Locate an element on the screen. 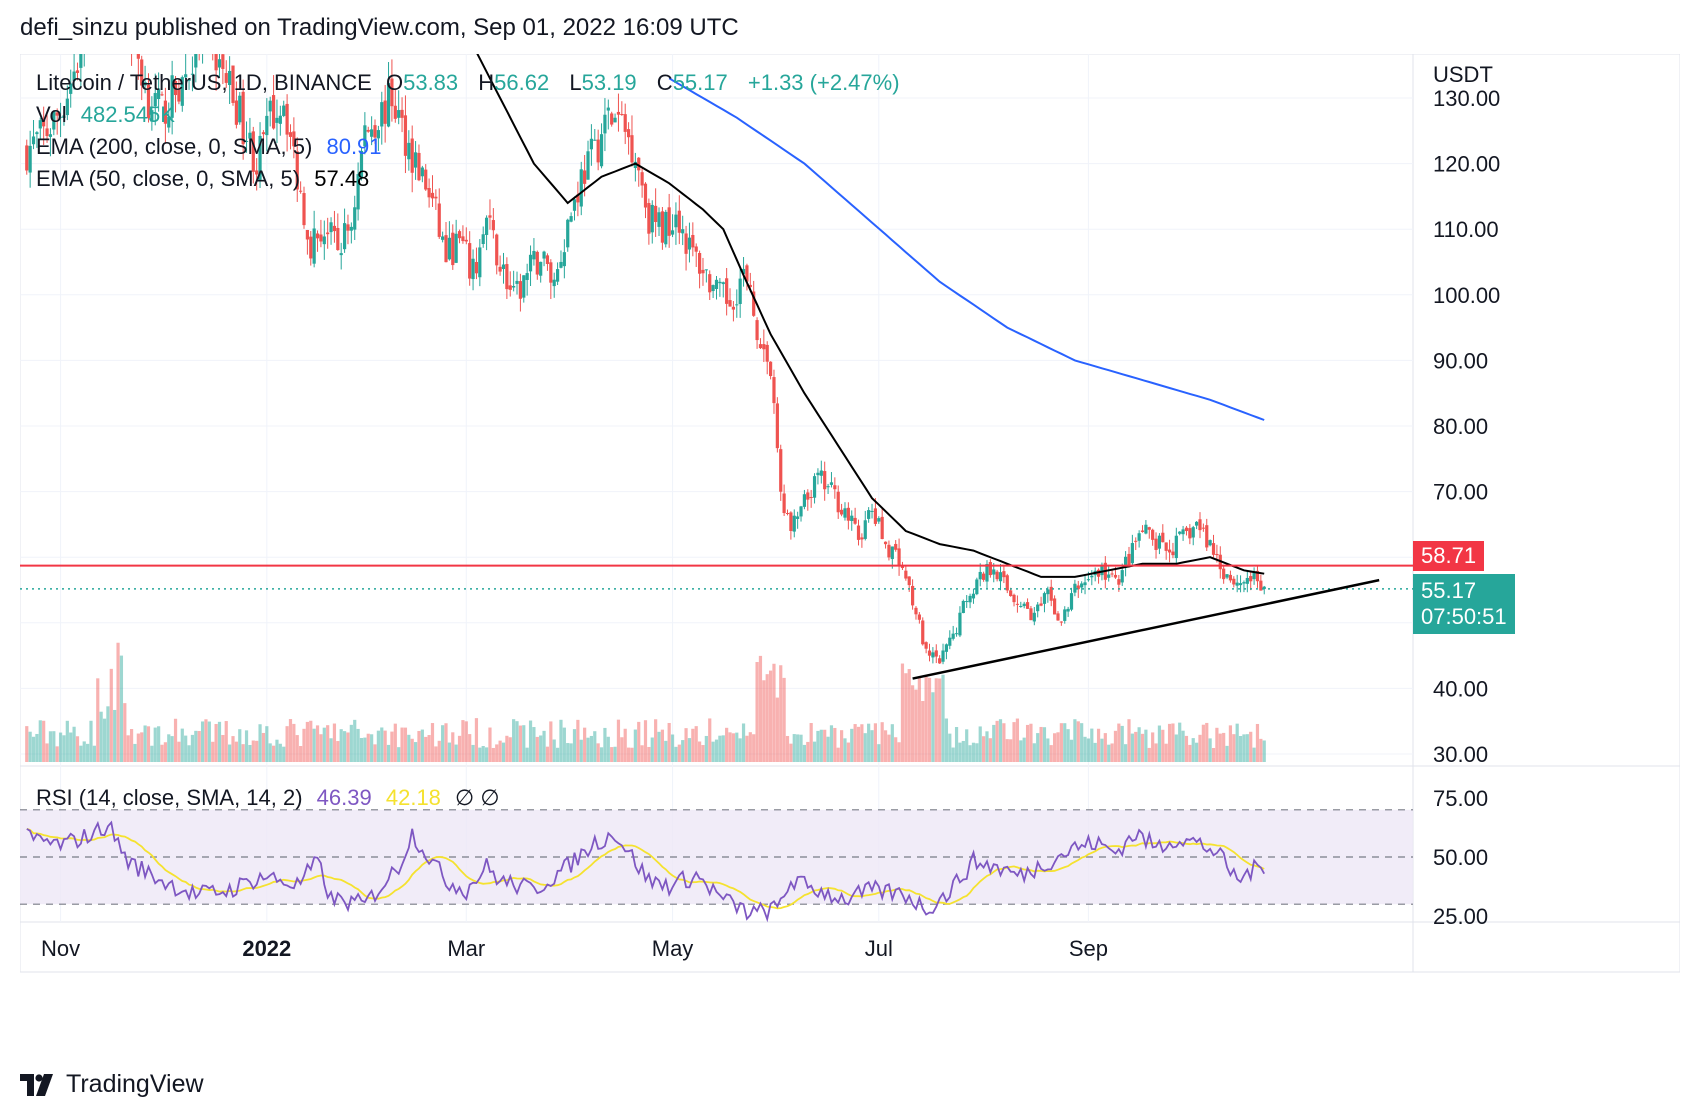 The height and width of the screenshot is (1120, 1692). symbol-label: Litecoin / TetherUS, 1D, BINANCE is located at coordinates (204, 82).